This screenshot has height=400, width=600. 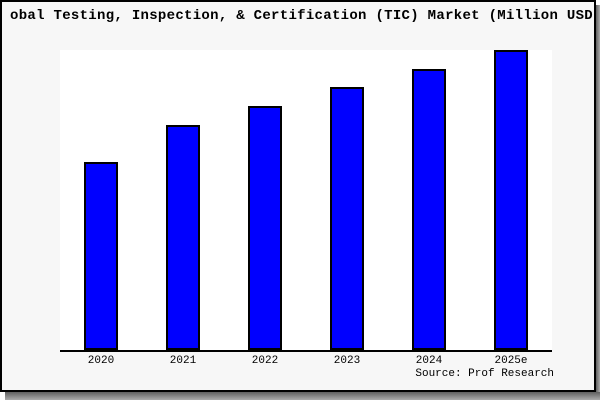 What do you see at coordinates (101, 361) in the screenshot?
I see `tick-label-2020: 2020` at bounding box center [101, 361].